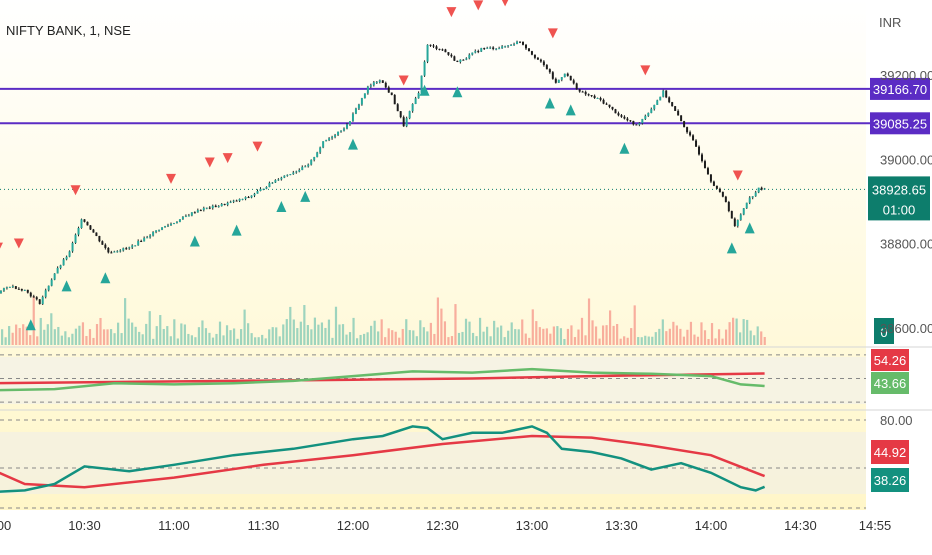  I want to click on symbol-title: NIFTY BANK, 1, NSE, so click(68, 30).